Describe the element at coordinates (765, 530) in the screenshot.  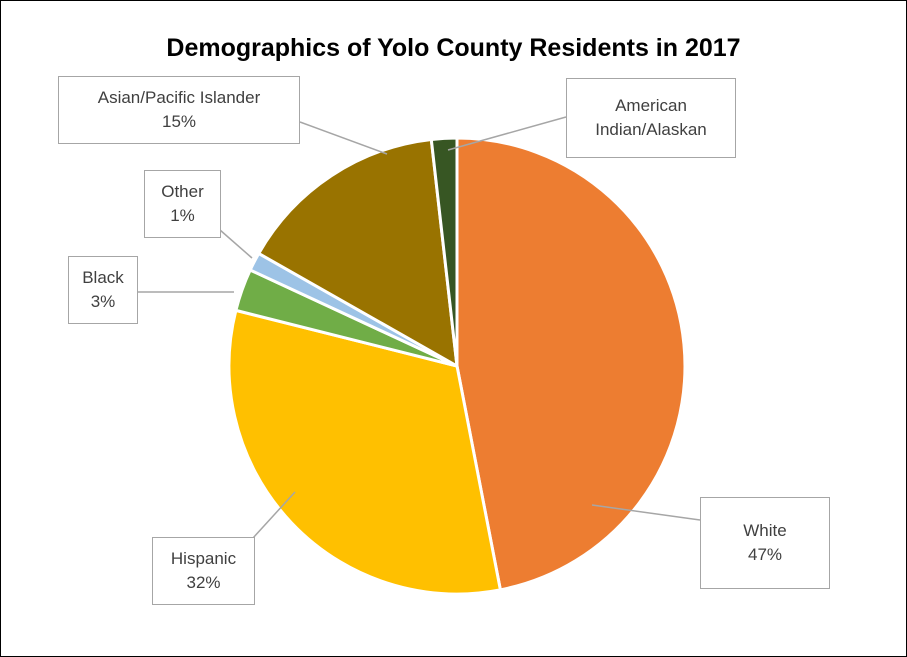
I see `label-white-name: White` at that location.